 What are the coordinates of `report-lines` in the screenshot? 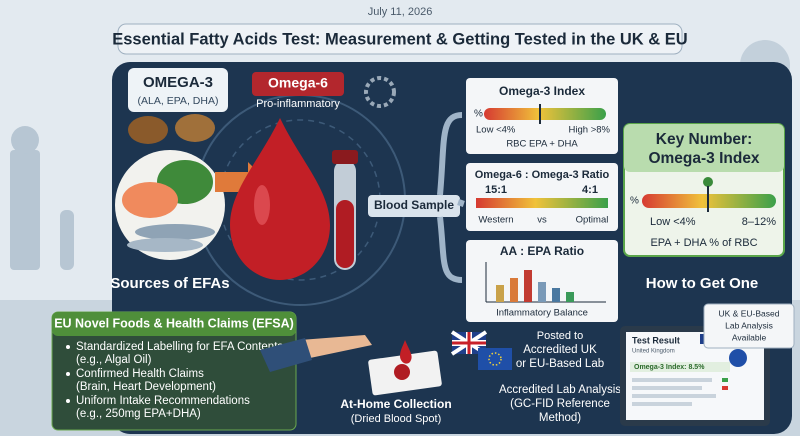 It's located at (680, 392).